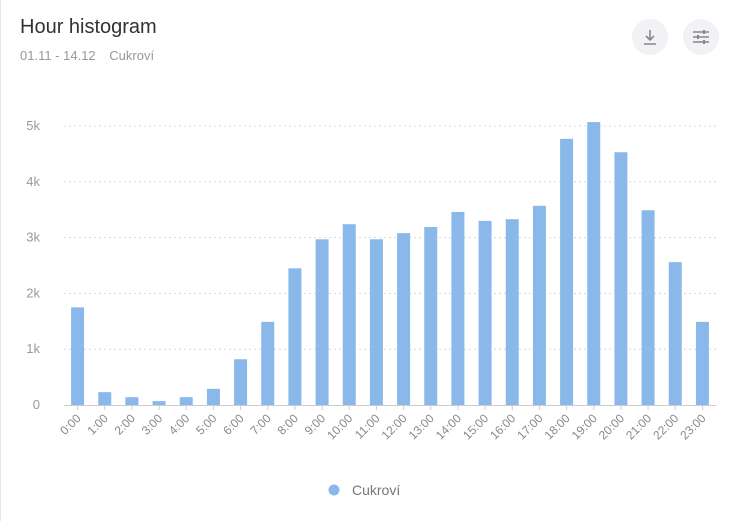 This screenshot has width=738, height=521. I want to click on chart-subtitle: 01.11 - 14.12 Cukroví, so click(92, 55).